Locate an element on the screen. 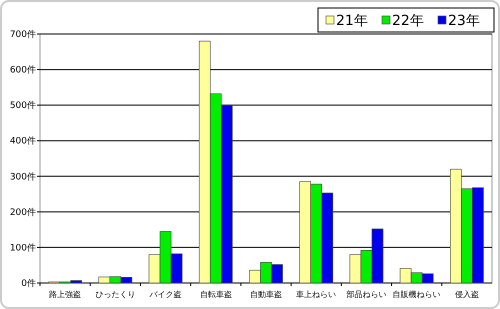 The height and width of the screenshot is (309, 500). y-tick-label: 100件 is located at coordinates (23, 248).